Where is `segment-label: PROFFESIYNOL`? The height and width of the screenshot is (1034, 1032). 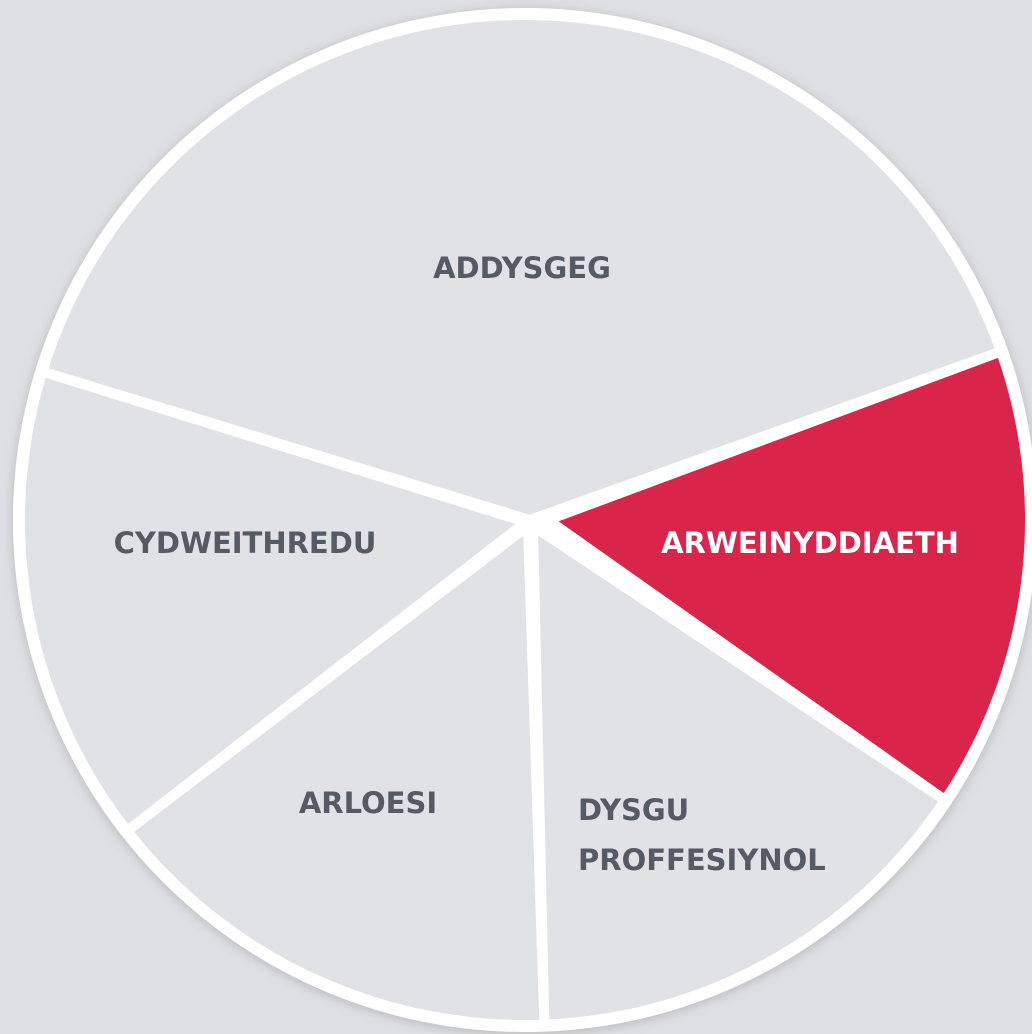 segment-label: PROFFESIYNOL is located at coordinates (702, 860).